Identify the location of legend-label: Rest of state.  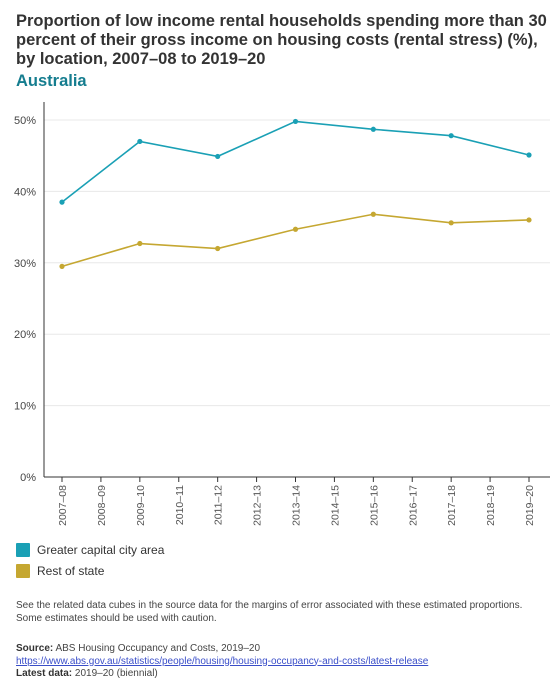
(71, 571).